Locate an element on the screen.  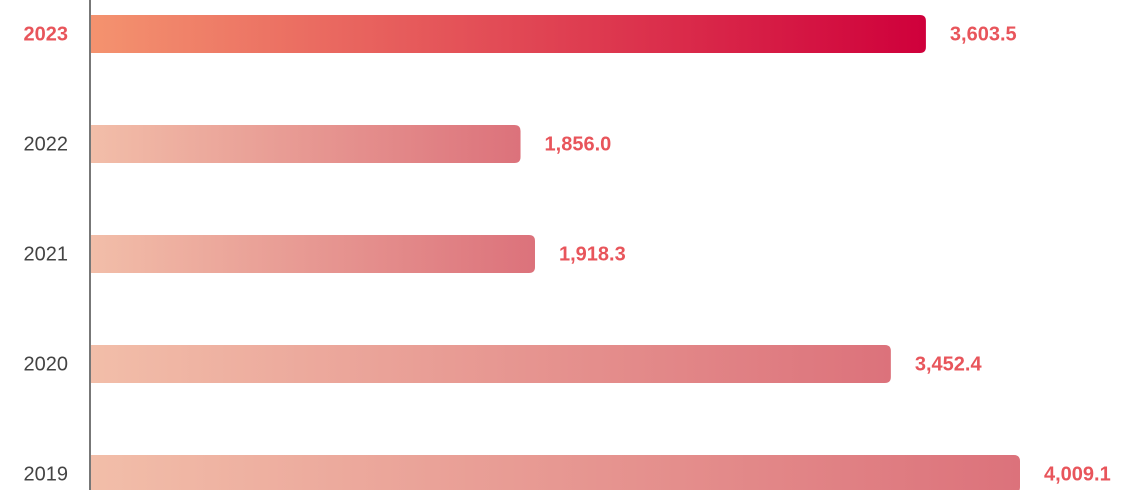
value-label: 3,603.5 is located at coordinates (983, 34).